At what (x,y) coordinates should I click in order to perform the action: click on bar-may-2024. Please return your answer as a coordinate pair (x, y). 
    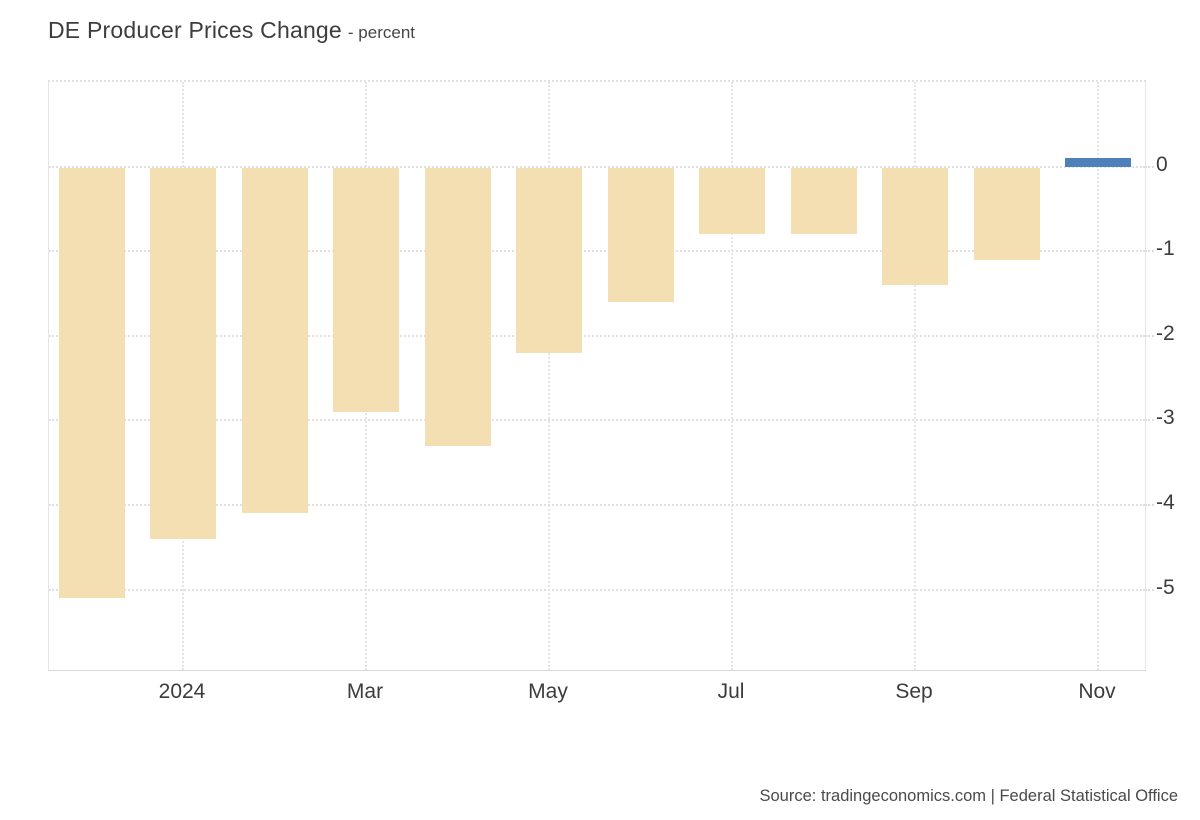
    Looking at the image, I should click on (549, 260).